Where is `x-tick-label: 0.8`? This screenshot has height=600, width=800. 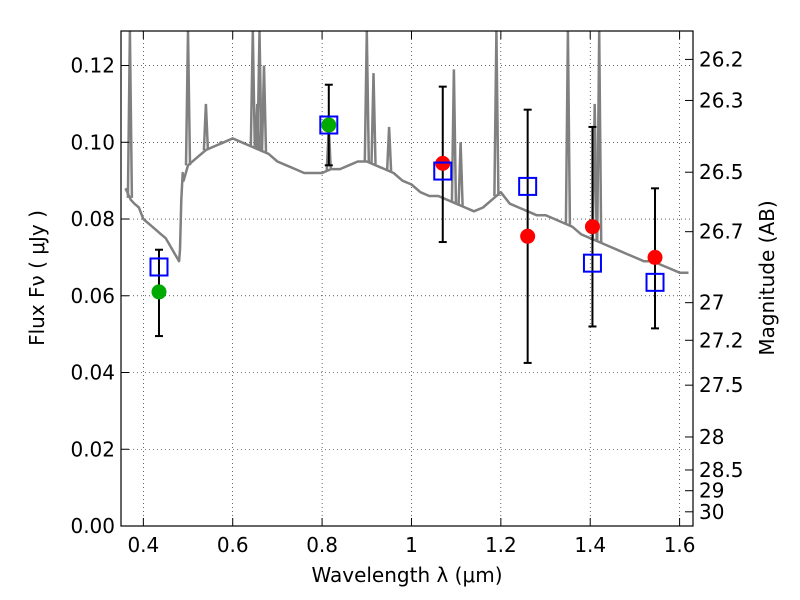
x-tick-label: 0.8 is located at coordinates (322, 545).